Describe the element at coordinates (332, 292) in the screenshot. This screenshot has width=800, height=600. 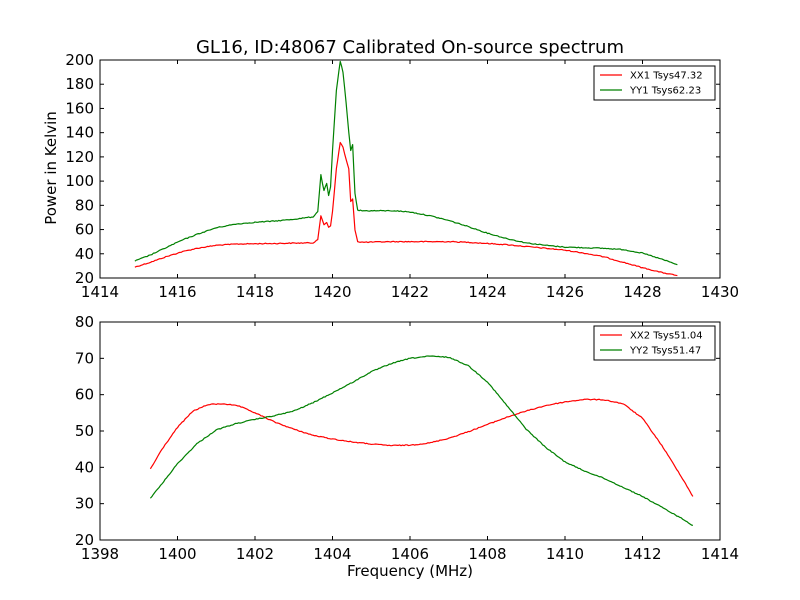
I see `x-tick-label: 1420` at that location.